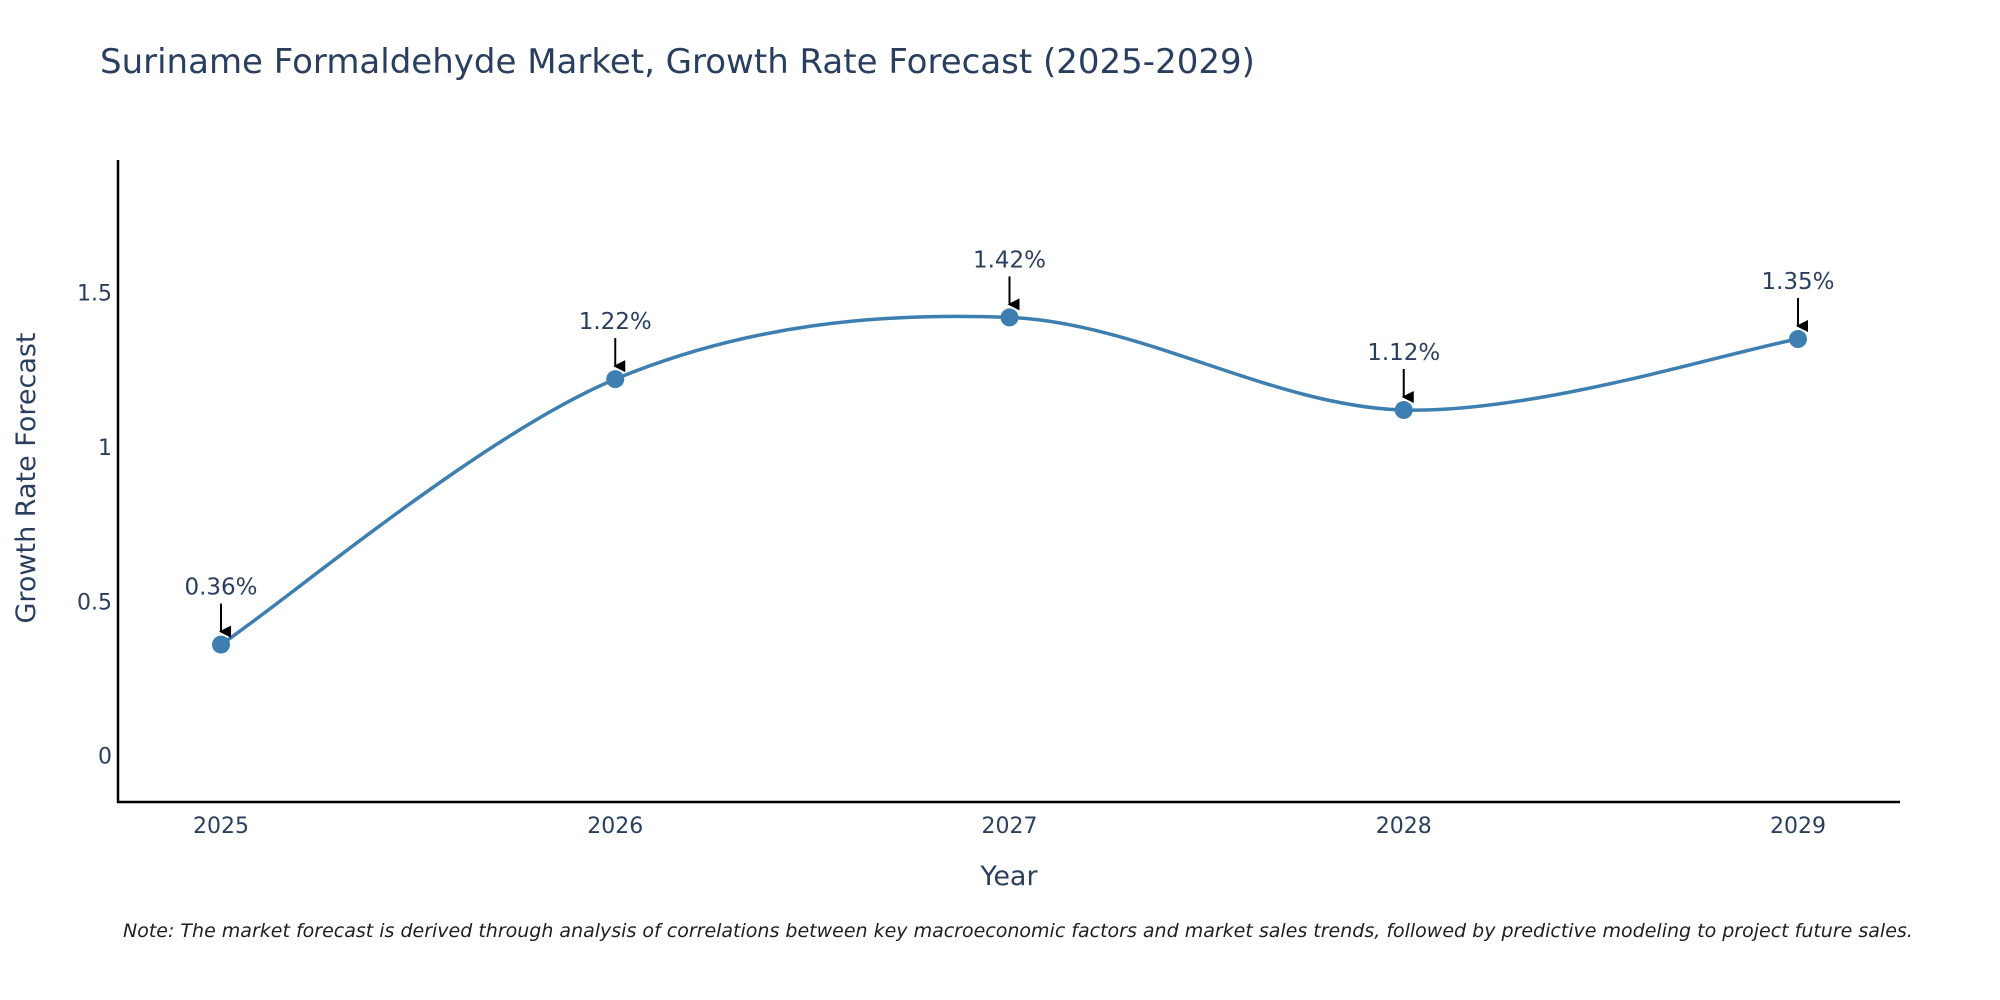 This screenshot has height=1000, width=2000. Describe the element at coordinates (220, 588) in the screenshot. I see `data-label: 0.36%` at that location.